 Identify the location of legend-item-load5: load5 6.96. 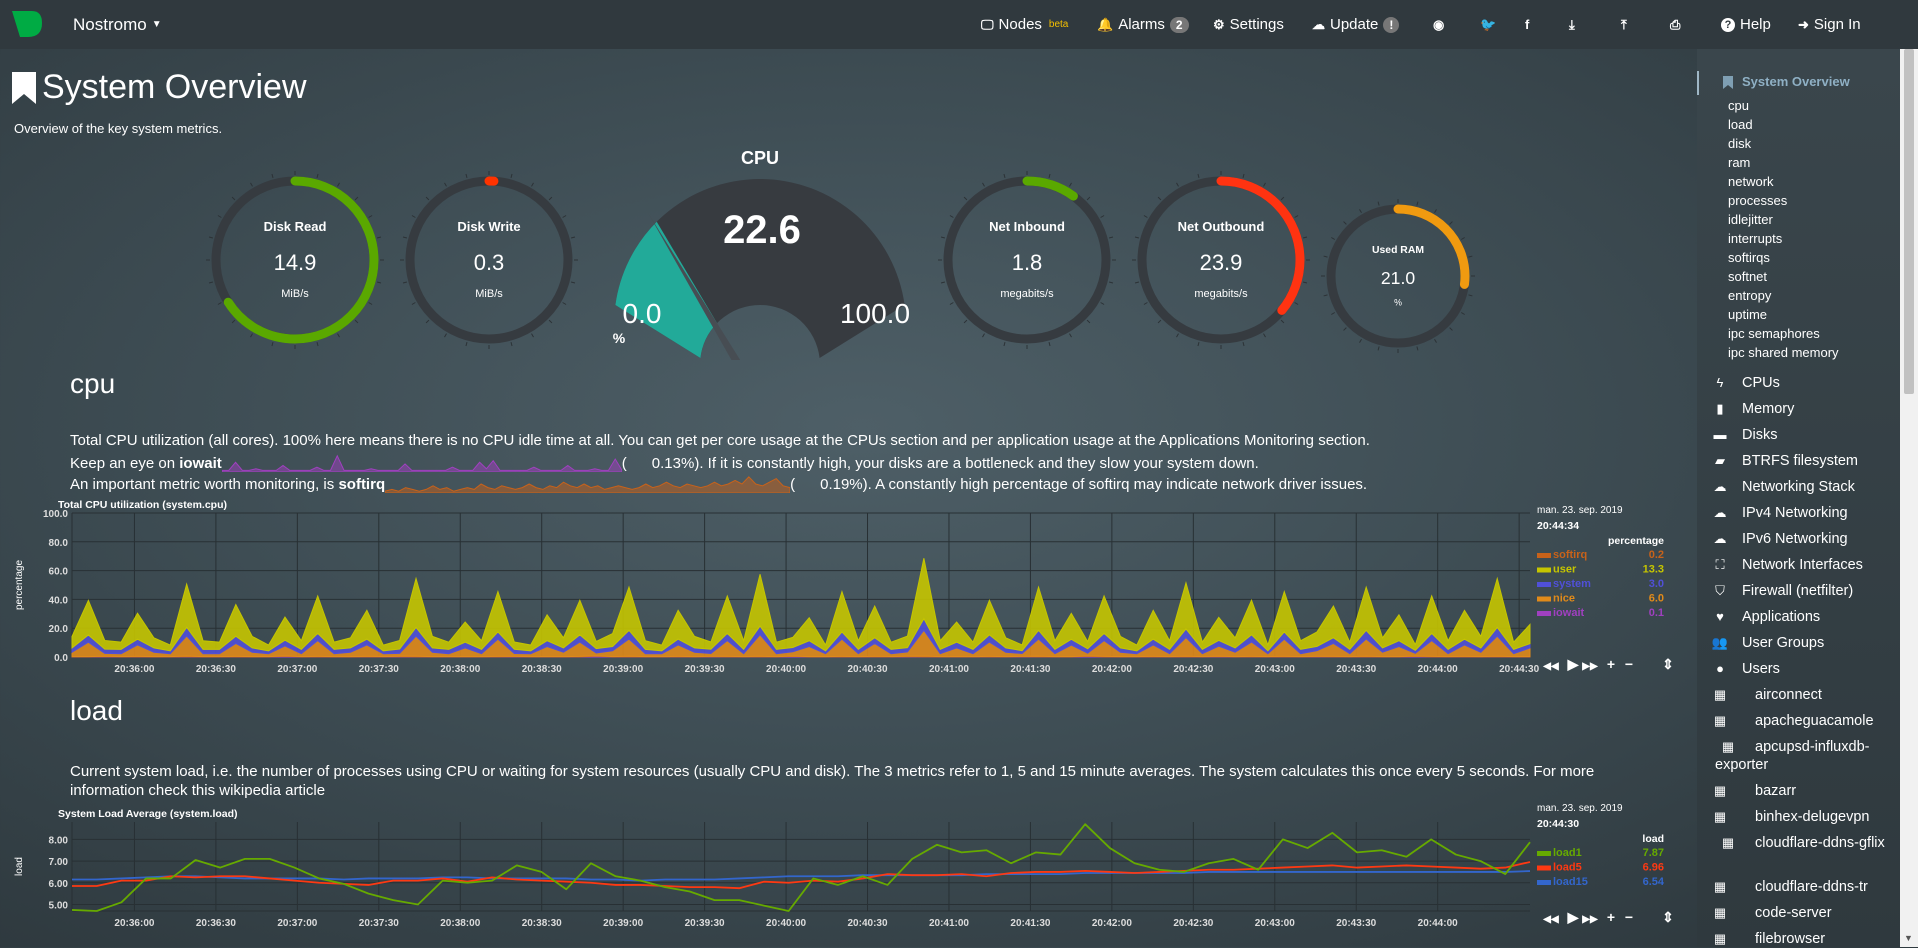
(1600, 868).